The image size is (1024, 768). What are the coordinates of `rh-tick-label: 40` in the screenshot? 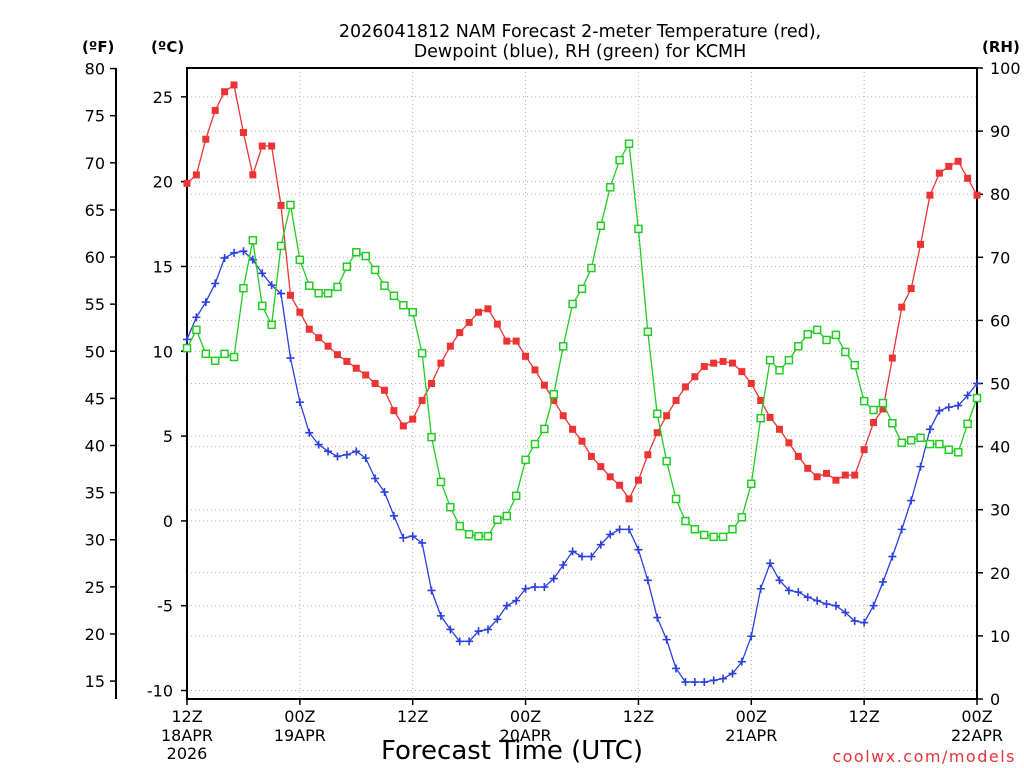 It's located at (1000, 447).